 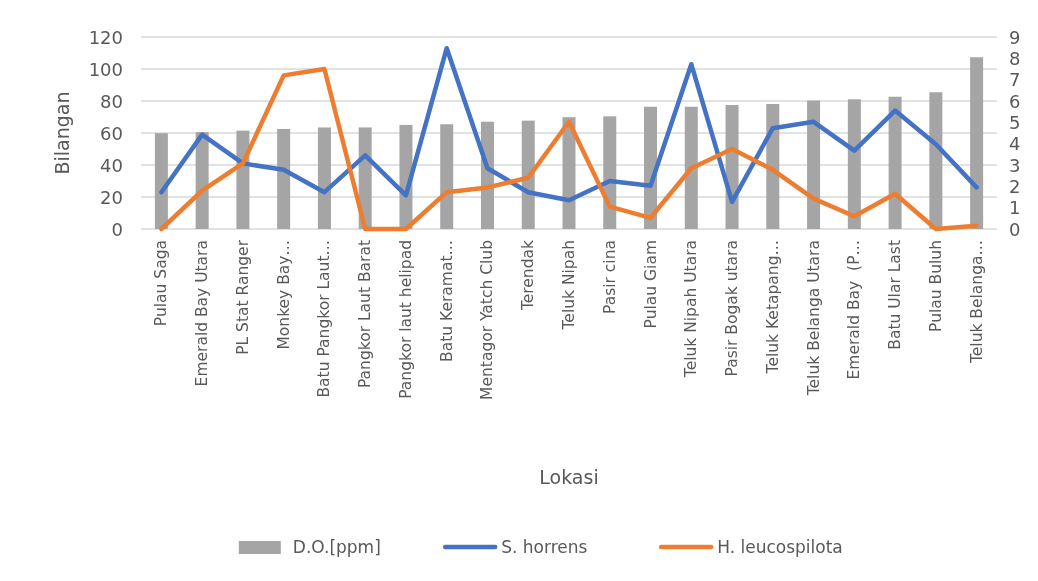 I want to click on x-tick-label: Pulau Saga, so click(x=161, y=283).